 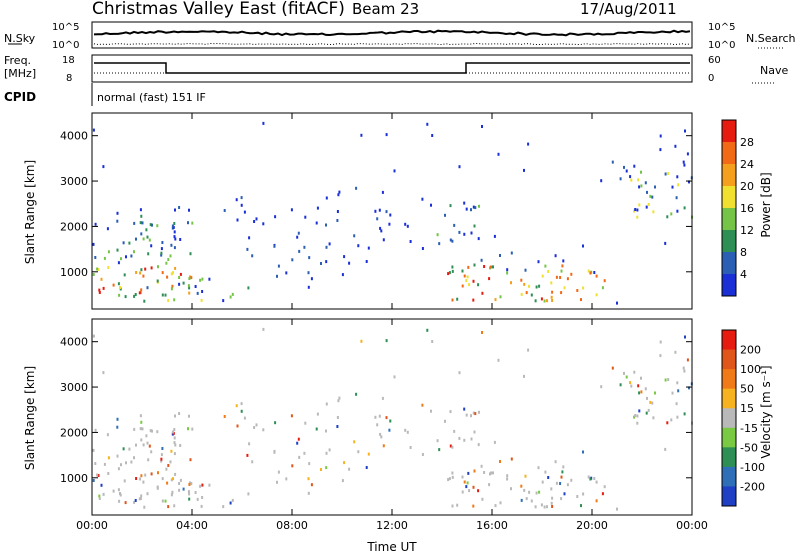 I want to click on velocity-ylabel: Slant Range [km], so click(x=30, y=418).